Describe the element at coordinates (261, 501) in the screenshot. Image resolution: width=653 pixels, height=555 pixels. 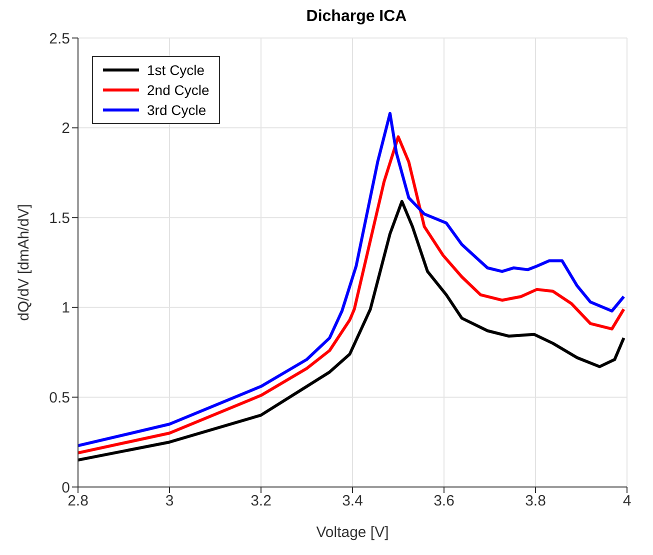
I see `x-tick-label: 3.2` at that location.